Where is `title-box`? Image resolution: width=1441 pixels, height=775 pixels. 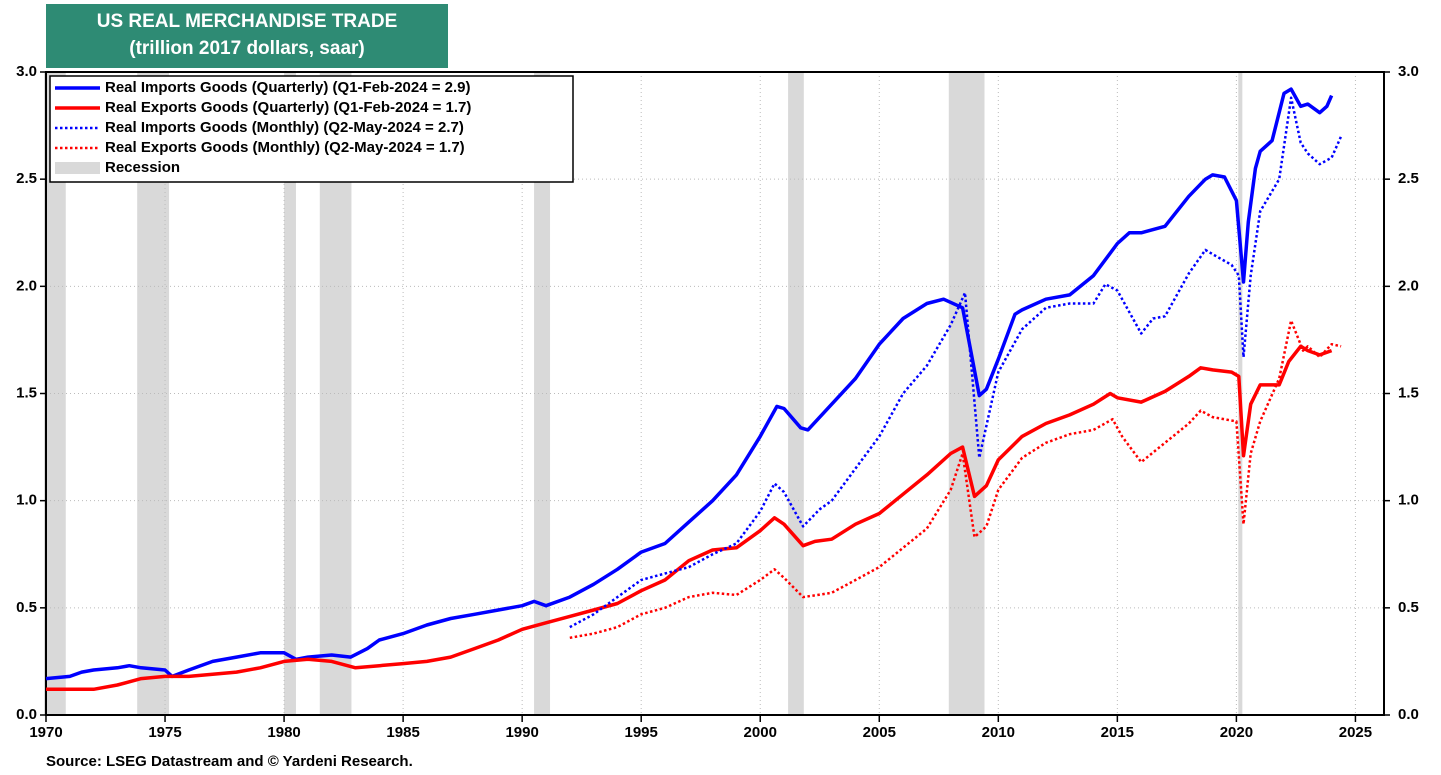 title-box is located at coordinates (247, 36).